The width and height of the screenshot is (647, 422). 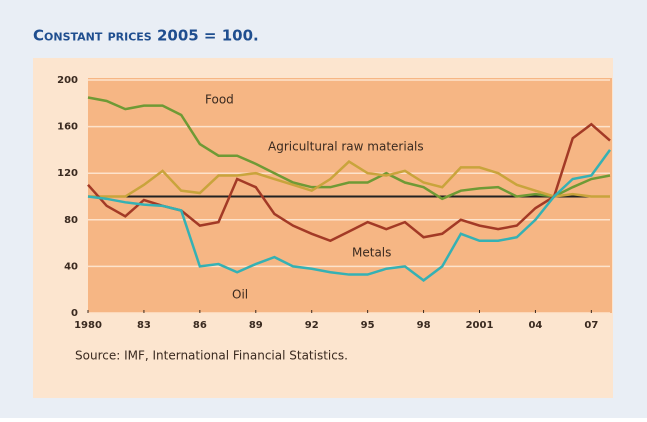 I want to click on x-tick-label: 95, so click(x=368, y=325).